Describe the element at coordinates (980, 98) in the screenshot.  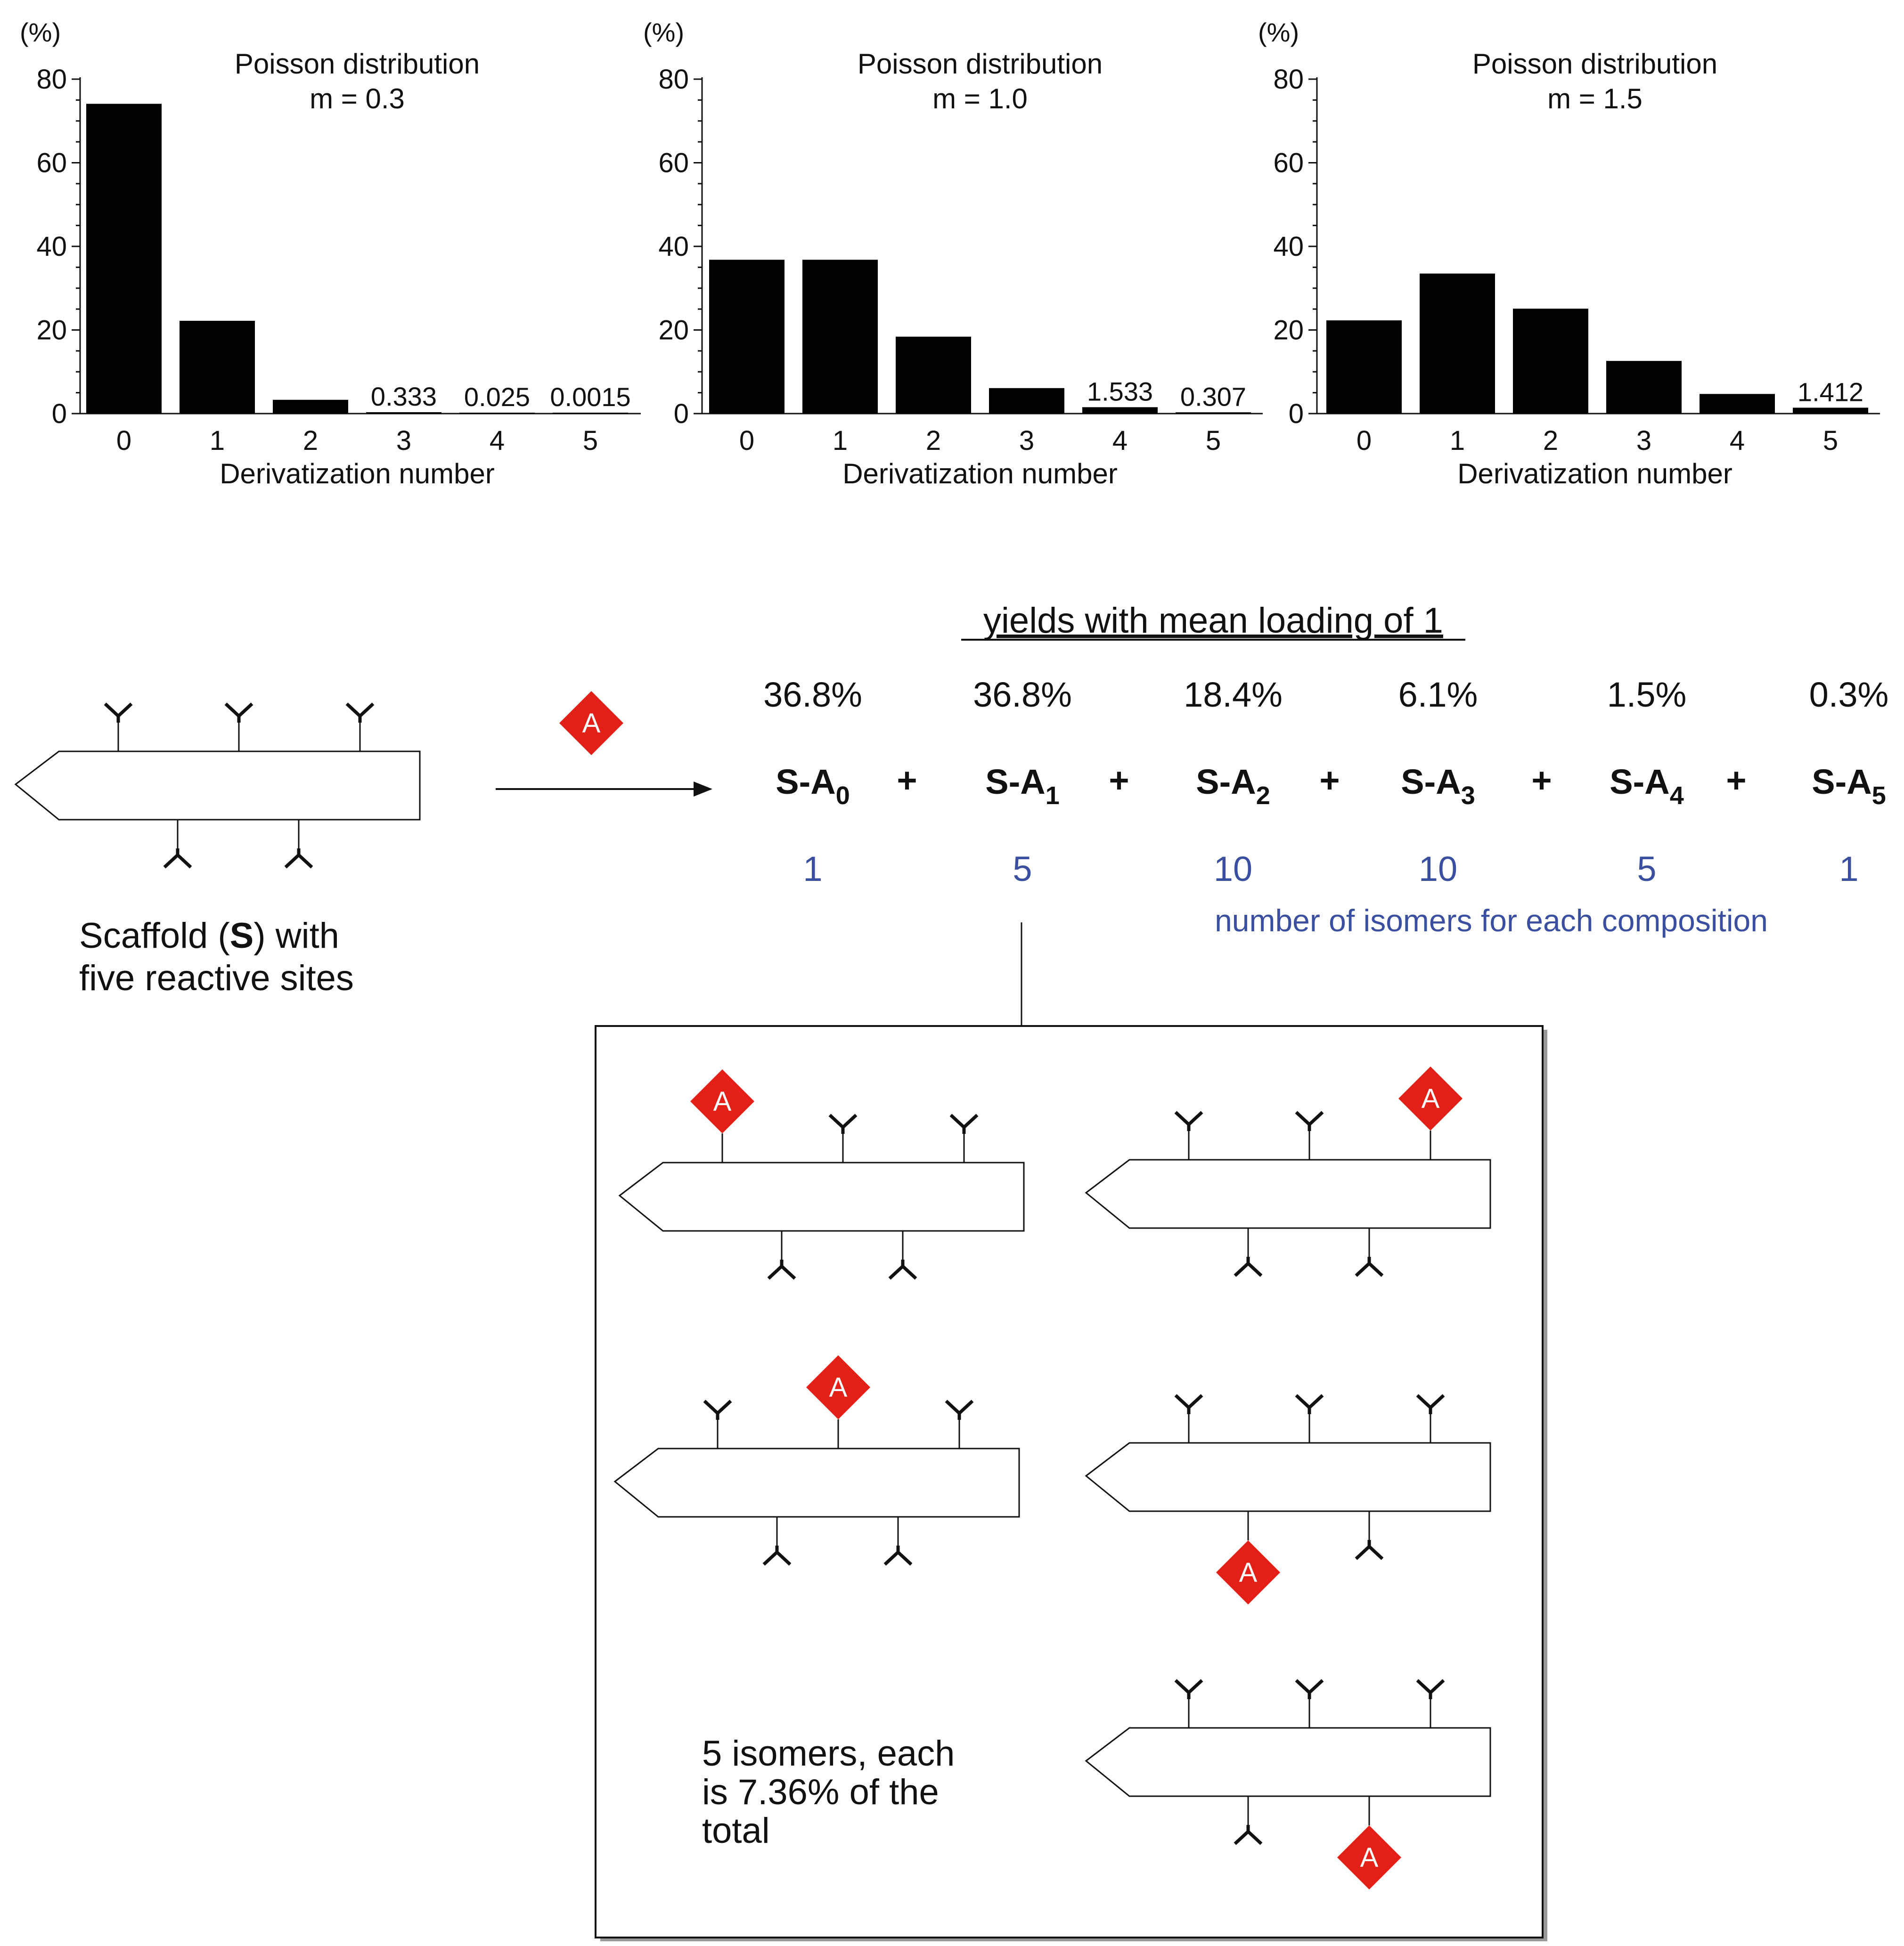
I see `chart-subtitle: m = 1.0` at that location.